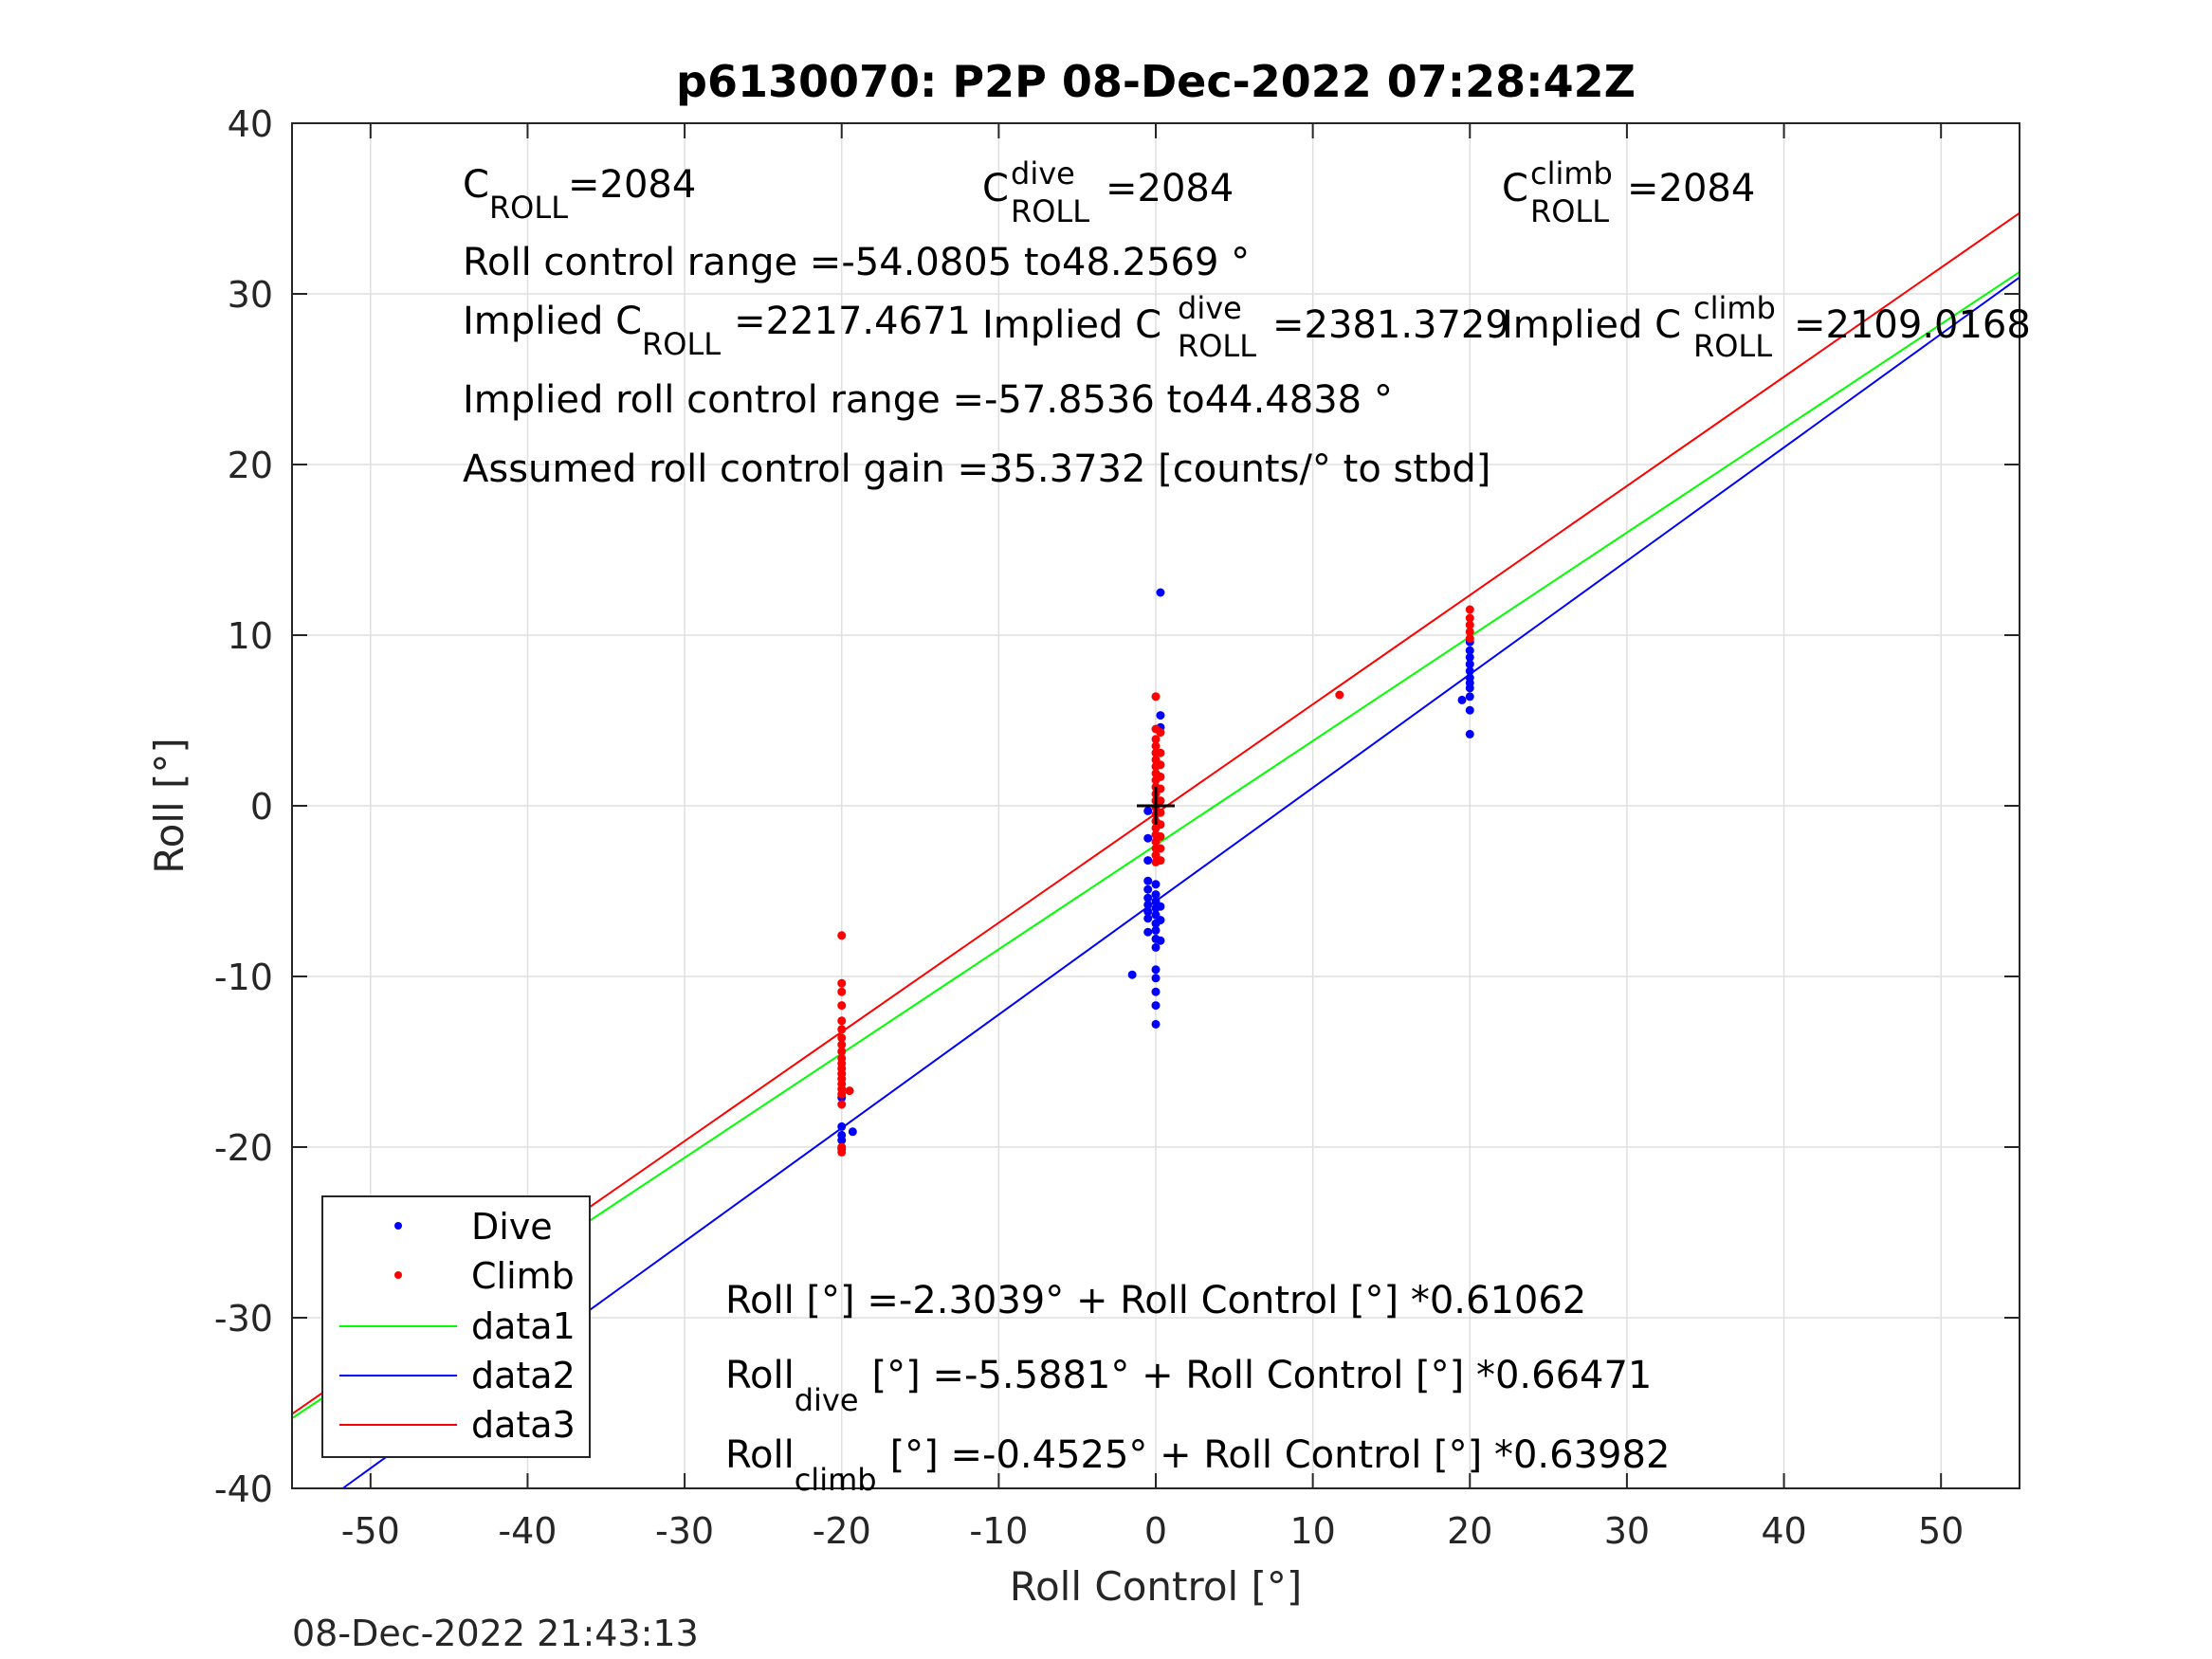  What do you see at coordinates (1469, 1531) in the screenshot?
I see `x-tick-label: 20` at bounding box center [1469, 1531].